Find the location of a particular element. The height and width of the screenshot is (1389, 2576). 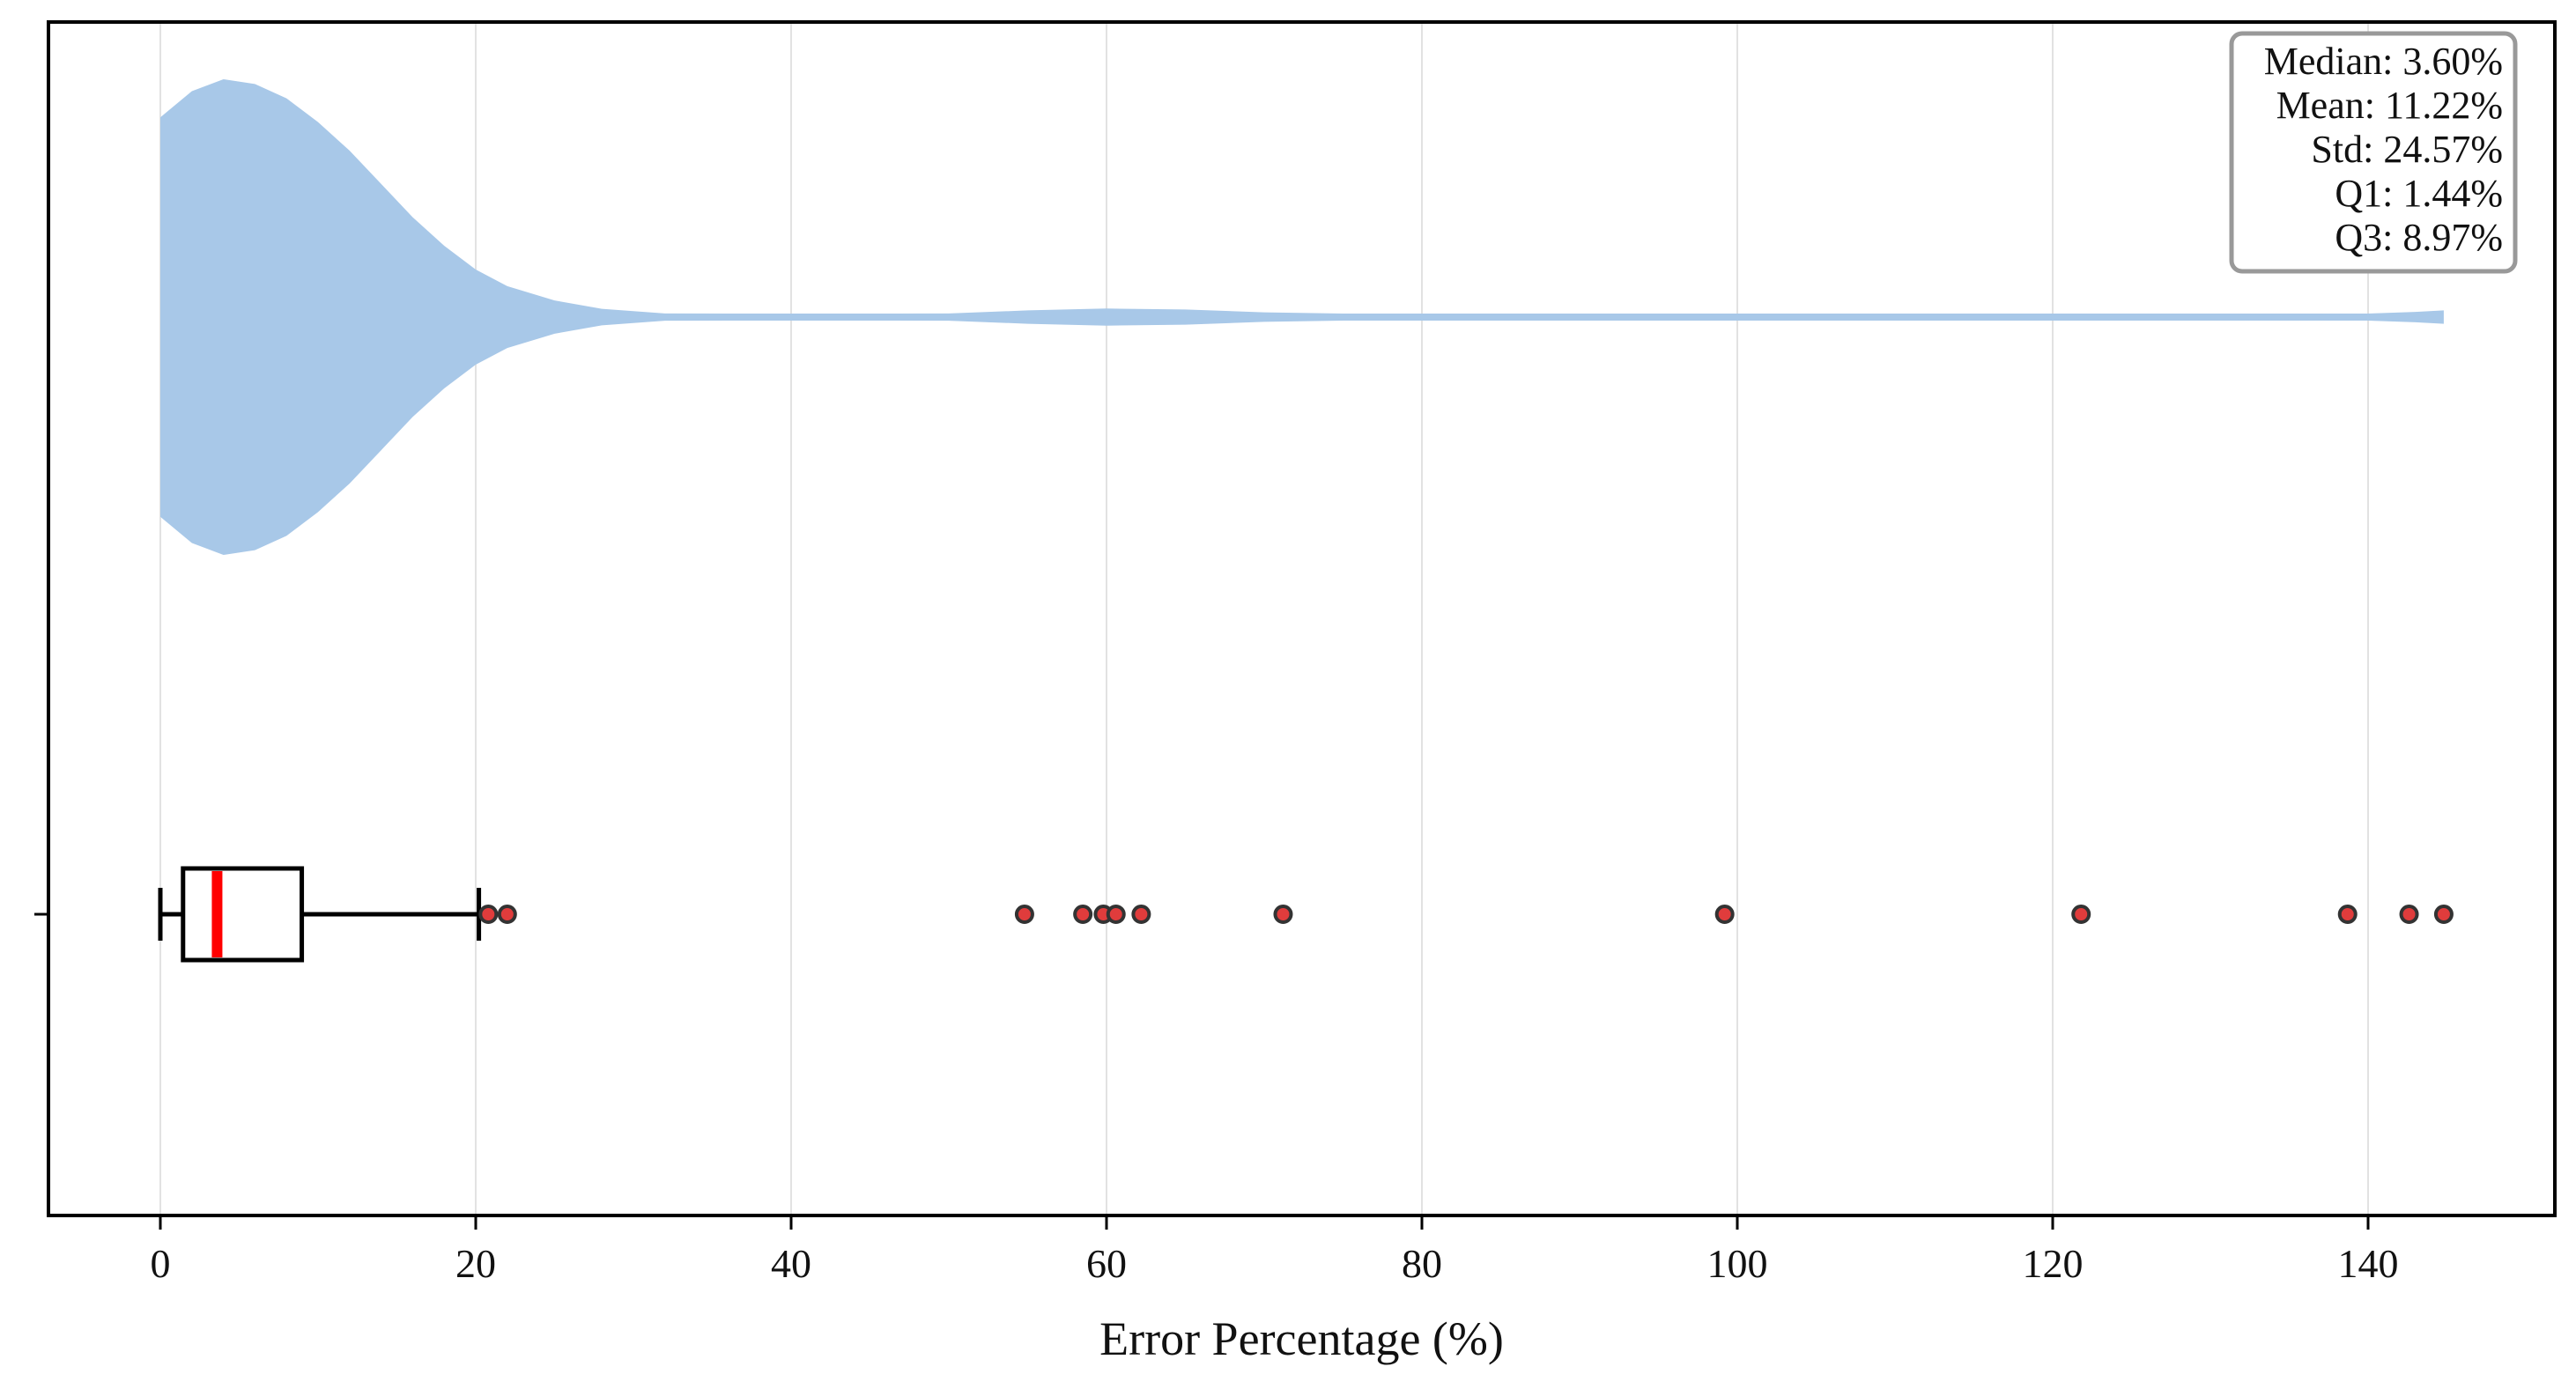

x-tick-label: 80 is located at coordinates (1422, 1263).